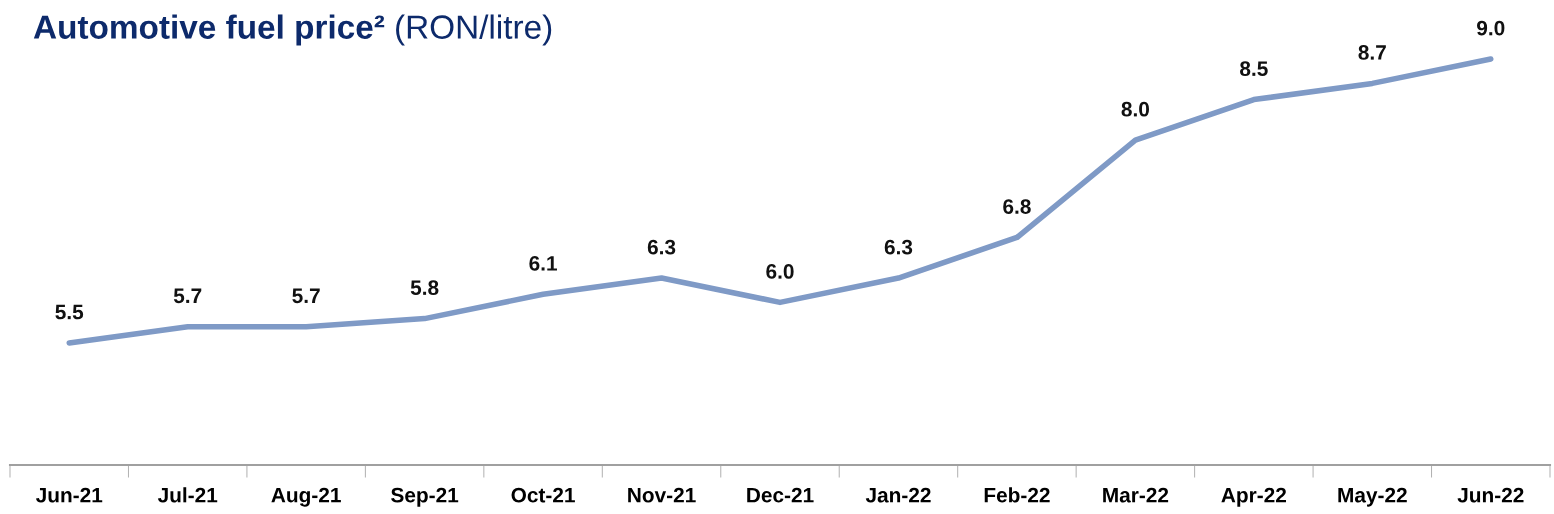 Image resolution: width=1554 pixels, height=514 pixels. What do you see at coordinates (1135, 109) in the screenshot?
I see `data-label: 8.0` at bounding box center [1135, 109].